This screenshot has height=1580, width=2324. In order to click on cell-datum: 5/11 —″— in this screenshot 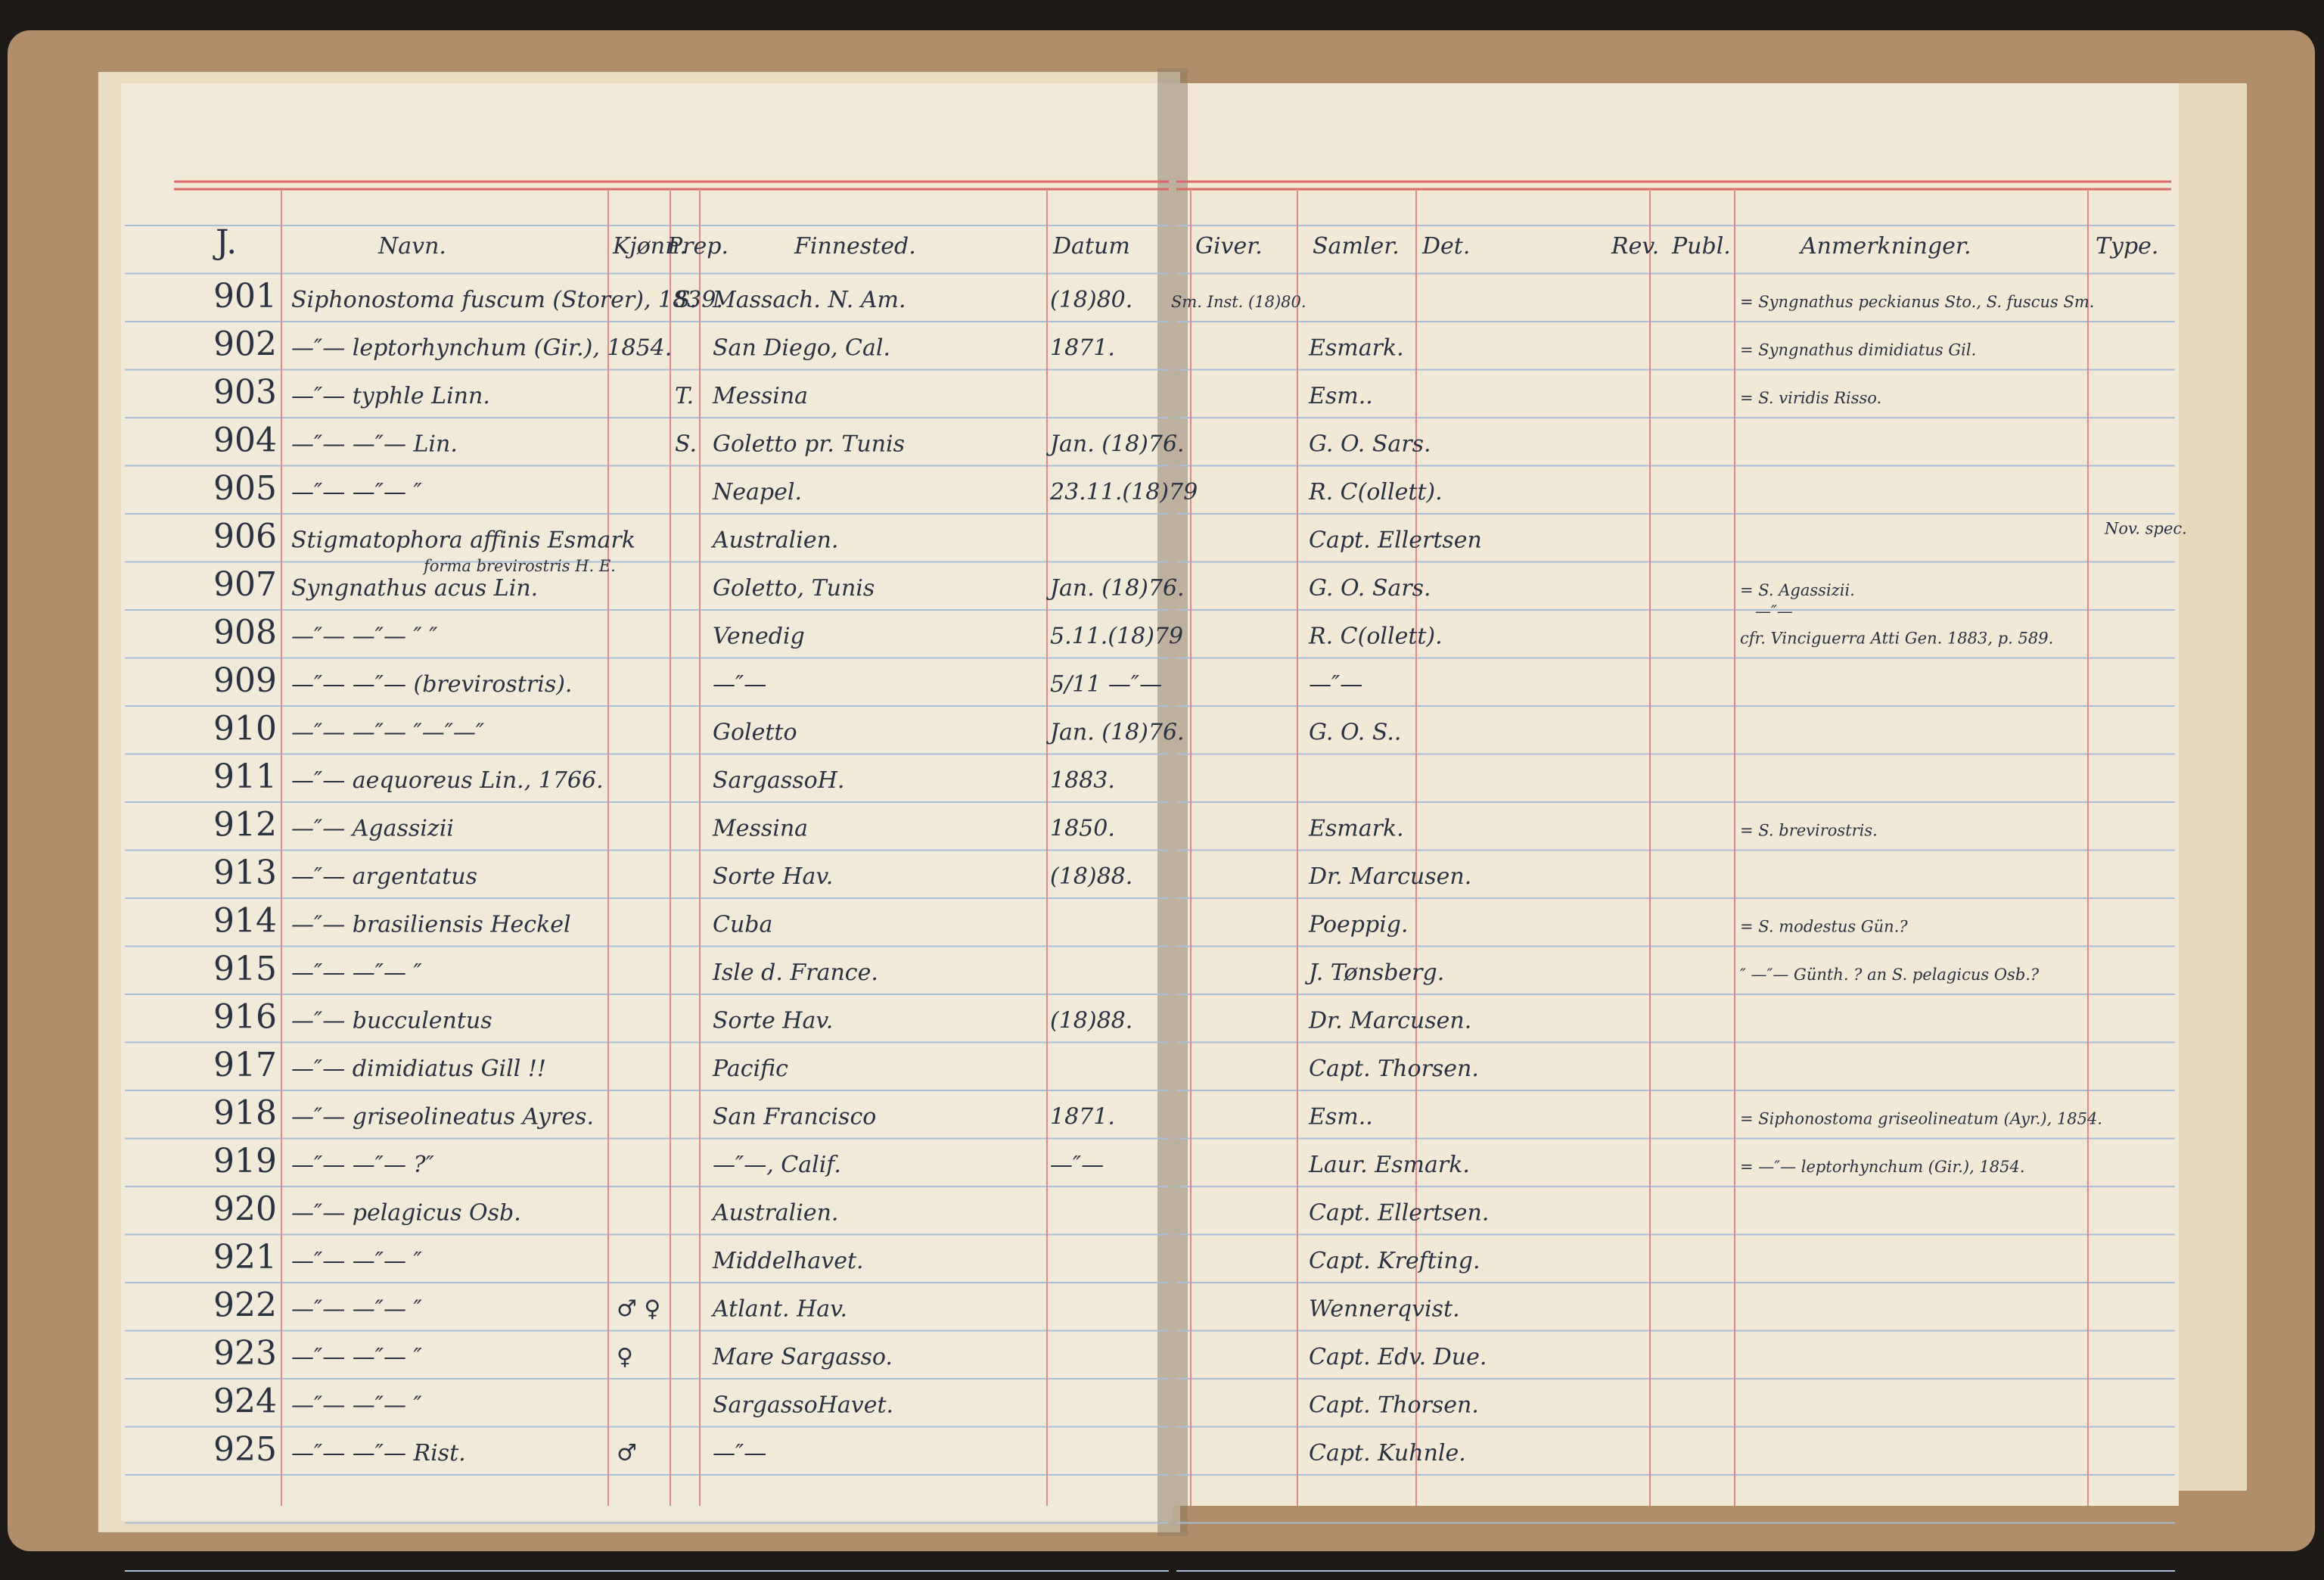, I will do `click(1106, 684)`.